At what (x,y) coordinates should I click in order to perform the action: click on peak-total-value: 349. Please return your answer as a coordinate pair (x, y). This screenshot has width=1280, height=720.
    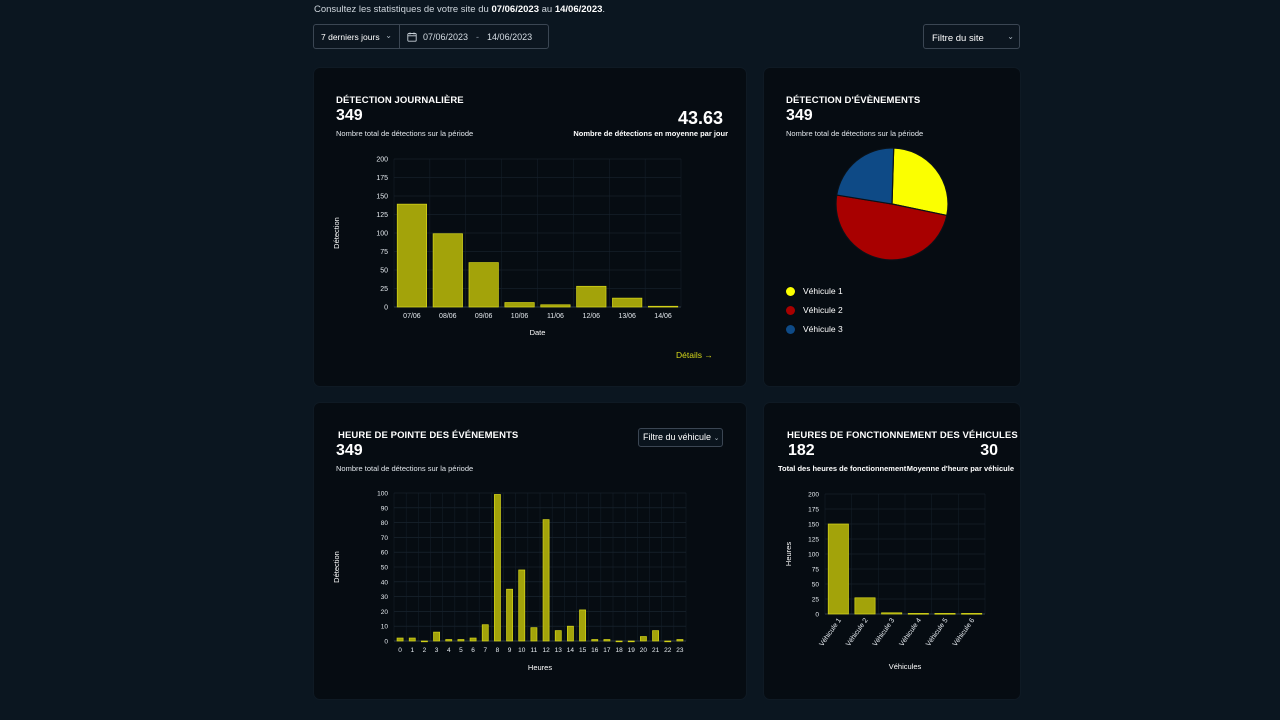
    Looking at the image, I should click on (349, 450).